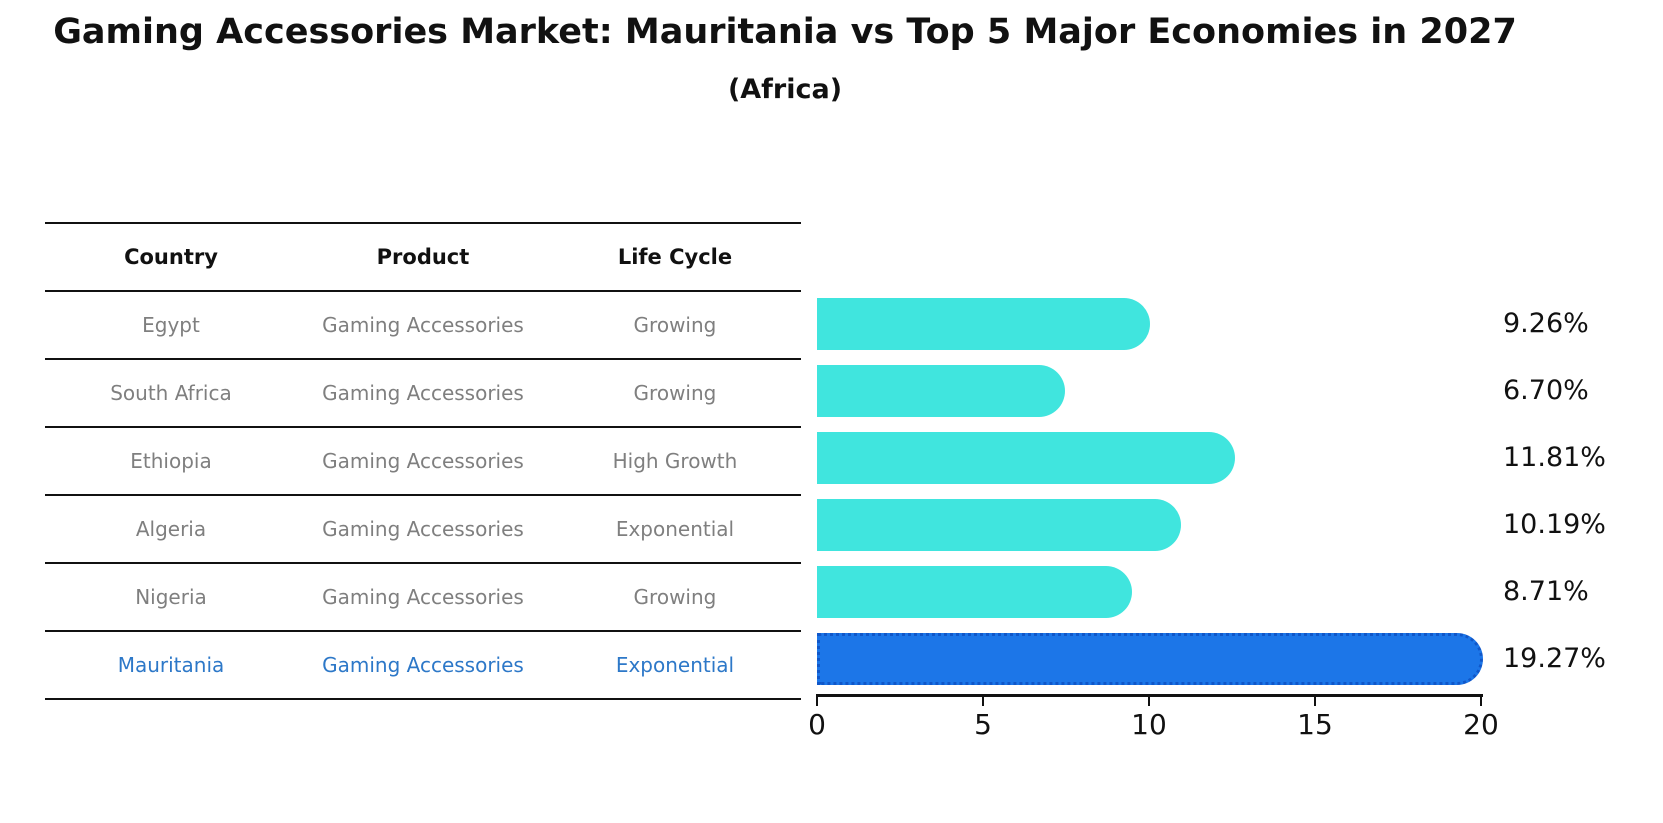  I want to click on table-row: Ethiopia Gaming Accessories High Growth, so click(423, 460).